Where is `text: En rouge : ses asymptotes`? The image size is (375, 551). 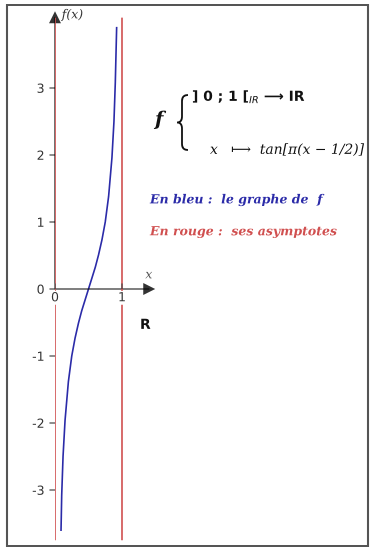
text: En rouge : ses asymptotes is located at coordinates (243, 232).